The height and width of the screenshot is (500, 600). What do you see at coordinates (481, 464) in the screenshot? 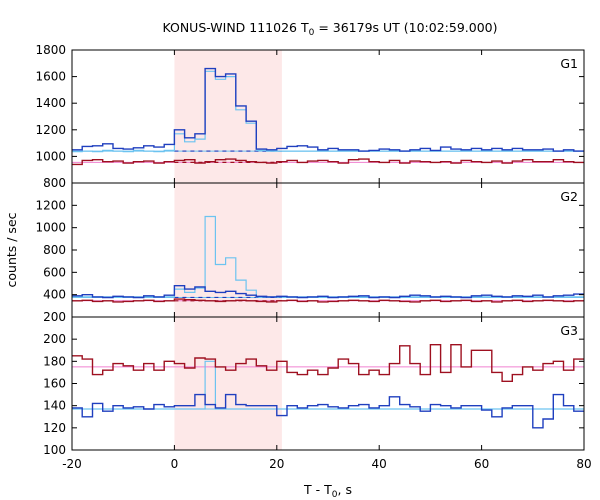
I see `x-tick-label: 60` at bounding box center [481, 464].